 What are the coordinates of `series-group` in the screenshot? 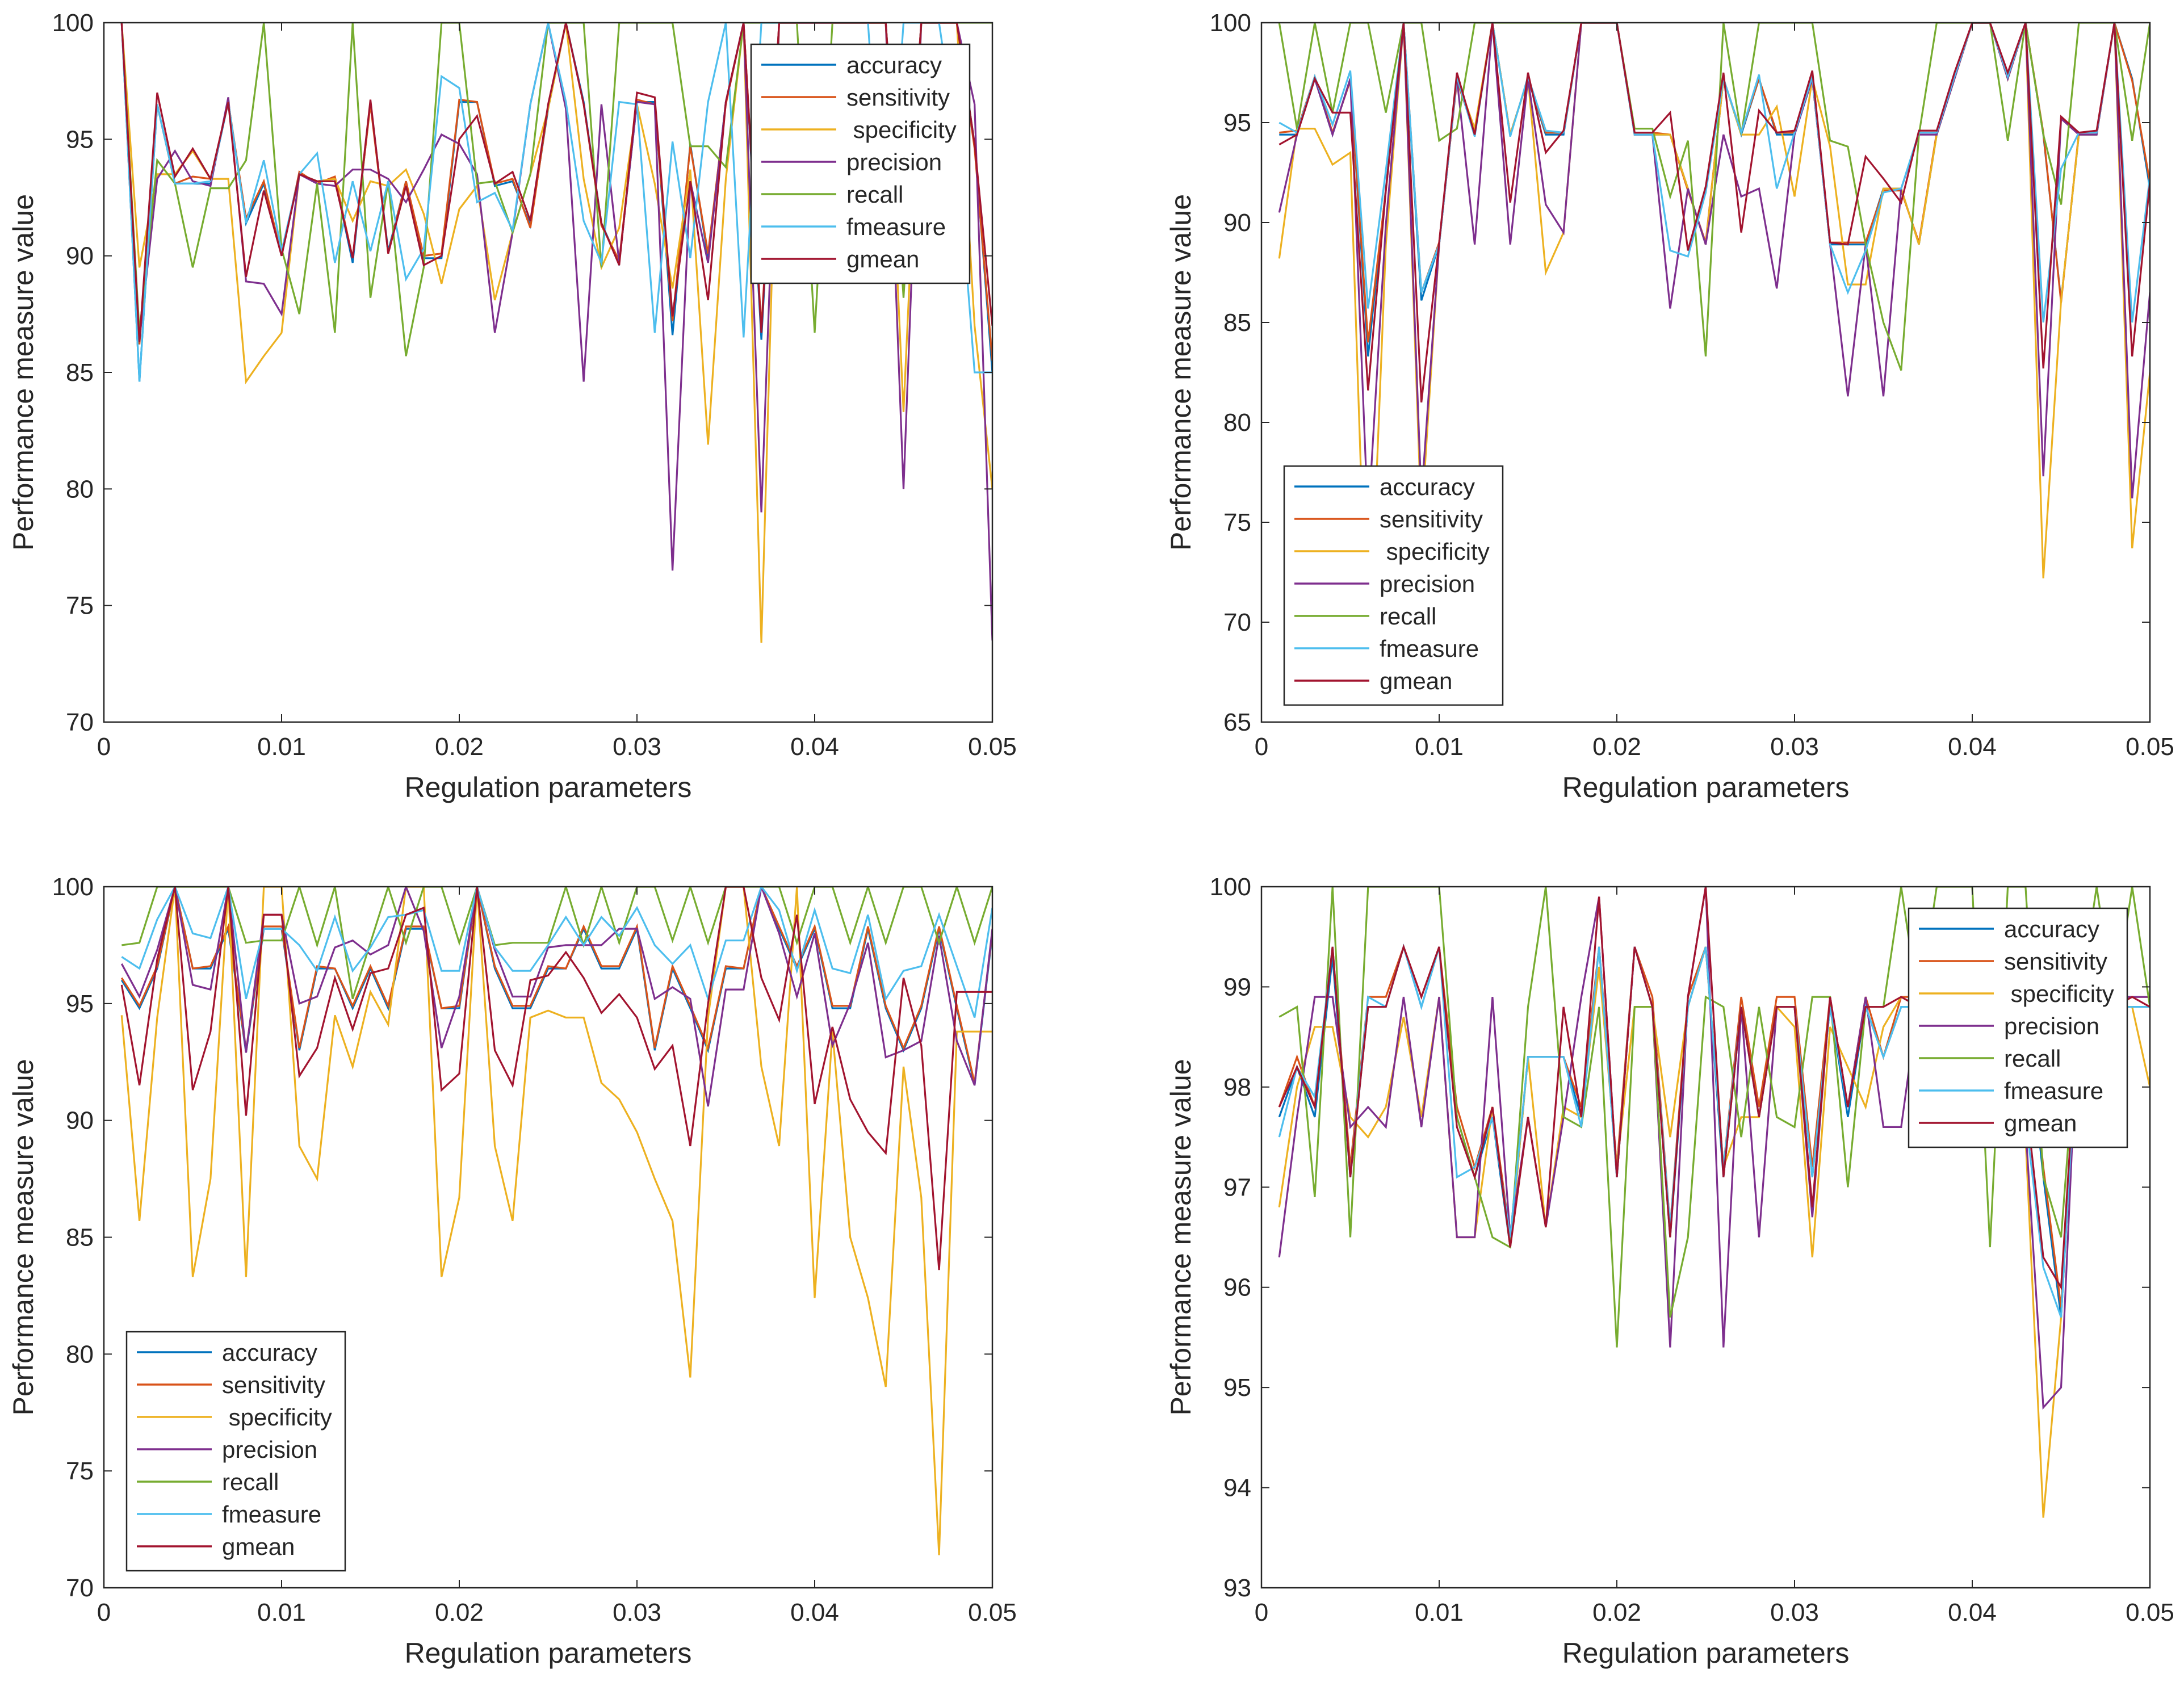 It's located at (556, 333).